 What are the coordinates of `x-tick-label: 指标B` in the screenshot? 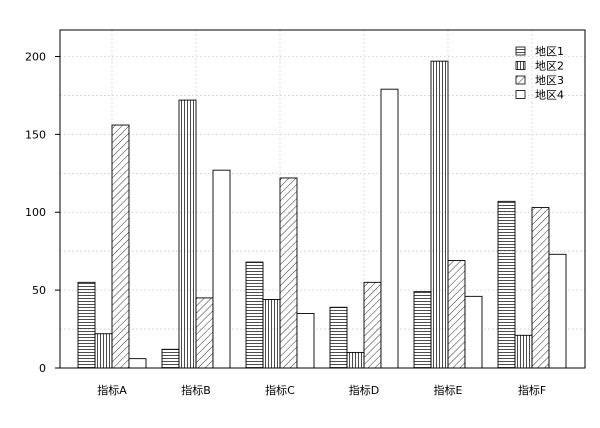 It's located at (196, 390).